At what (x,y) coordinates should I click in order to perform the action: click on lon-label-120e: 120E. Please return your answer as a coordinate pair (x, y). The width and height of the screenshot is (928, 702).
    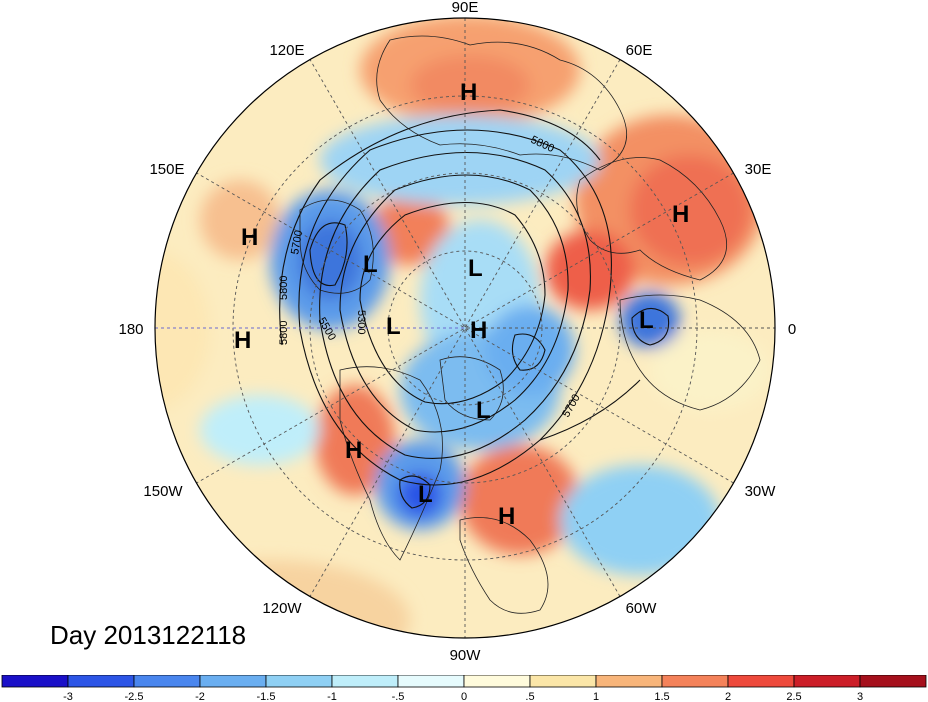
    Looking at the image, I should click on (286, 50).